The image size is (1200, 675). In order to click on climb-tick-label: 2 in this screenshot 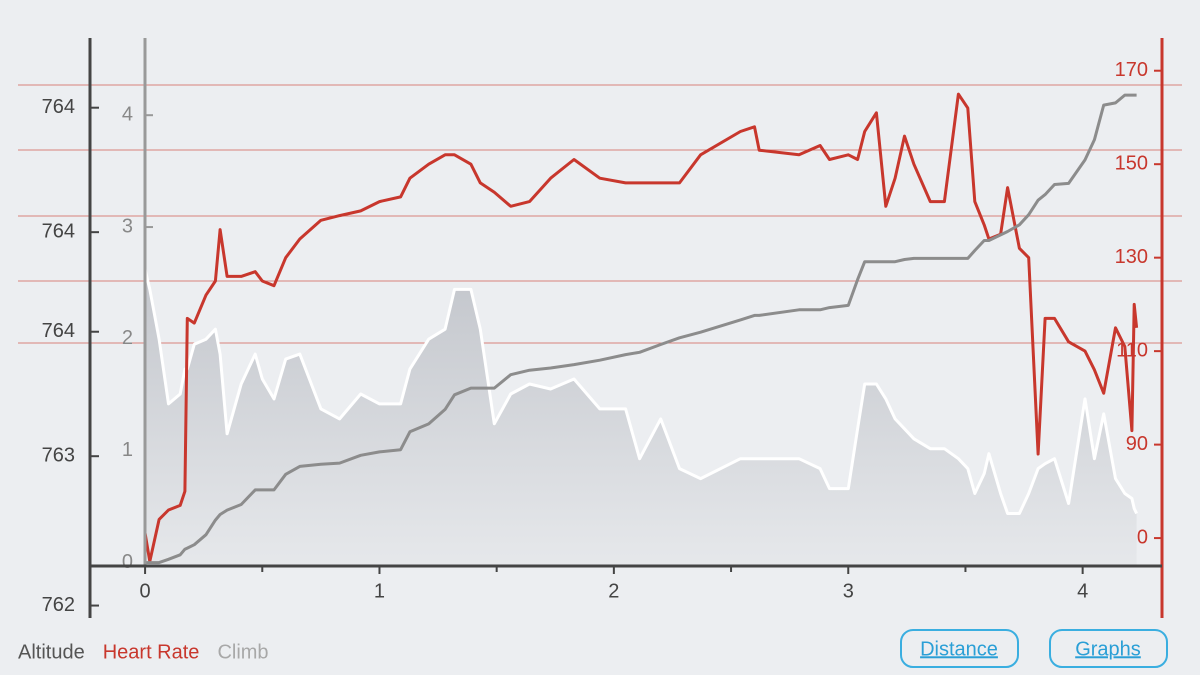, I will do `click(127, 338)`.